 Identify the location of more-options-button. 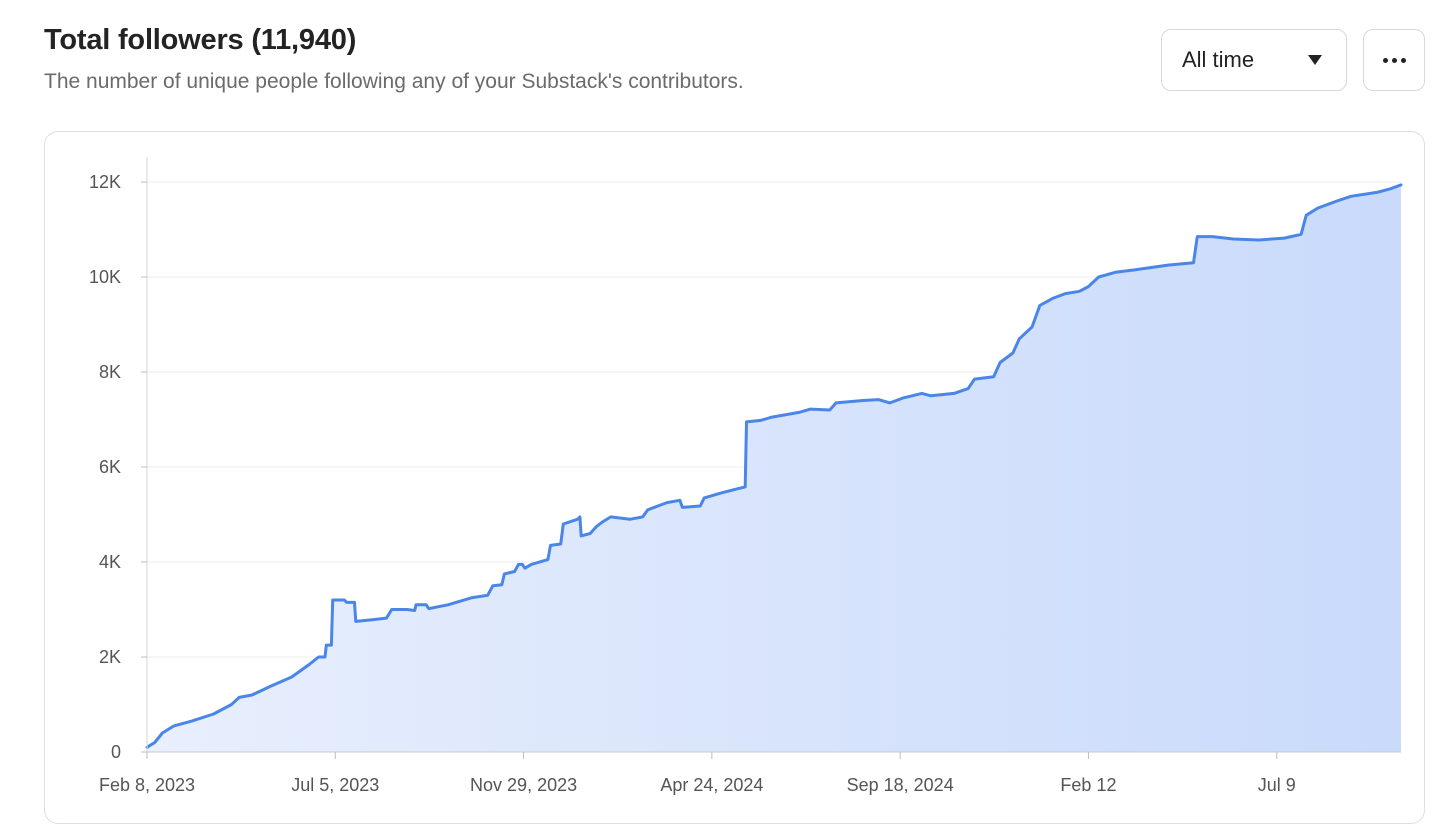
(1394, 60).